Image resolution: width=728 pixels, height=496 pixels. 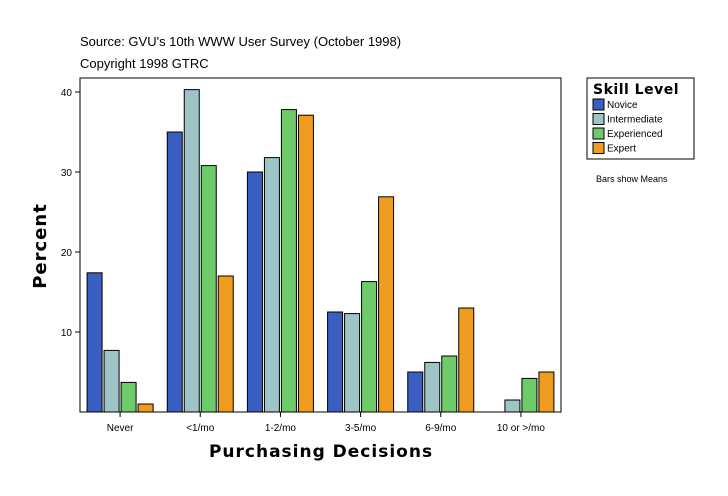 What do you see at coordinates (636, 90) in the screenshot?
I see `legend-title: Skill Level` at bounding box center [636, 90].